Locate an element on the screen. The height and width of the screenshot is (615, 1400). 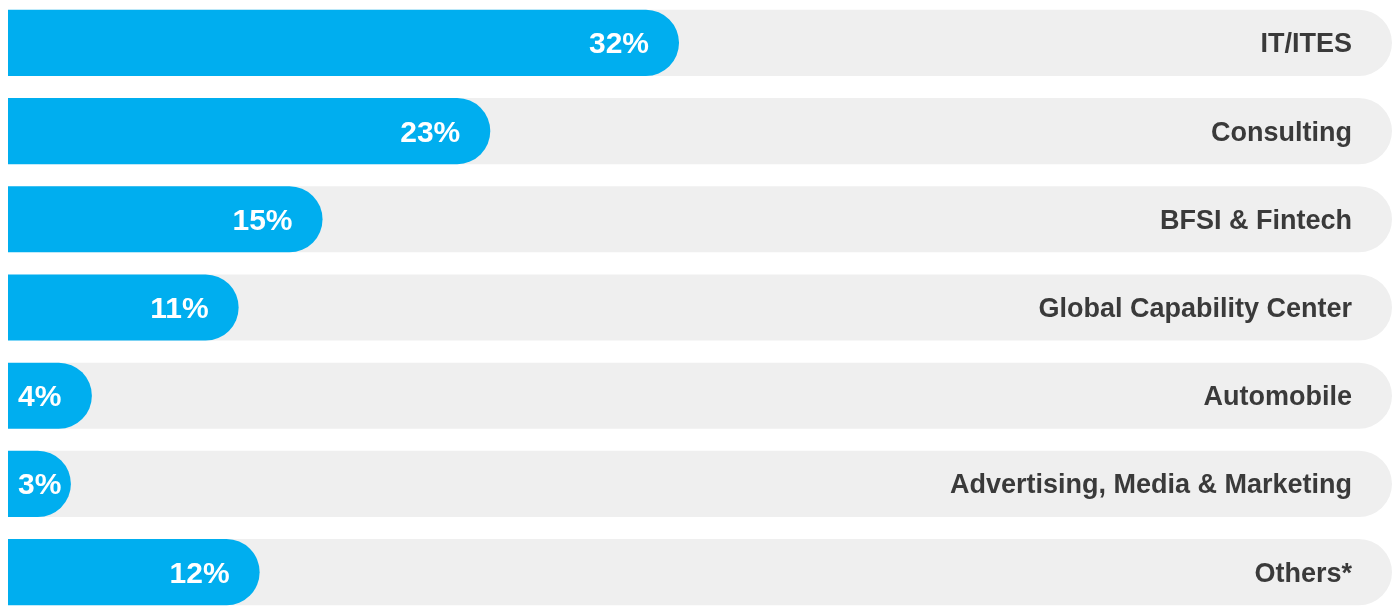
data-label: 4% is located at coordinates (40, 396).